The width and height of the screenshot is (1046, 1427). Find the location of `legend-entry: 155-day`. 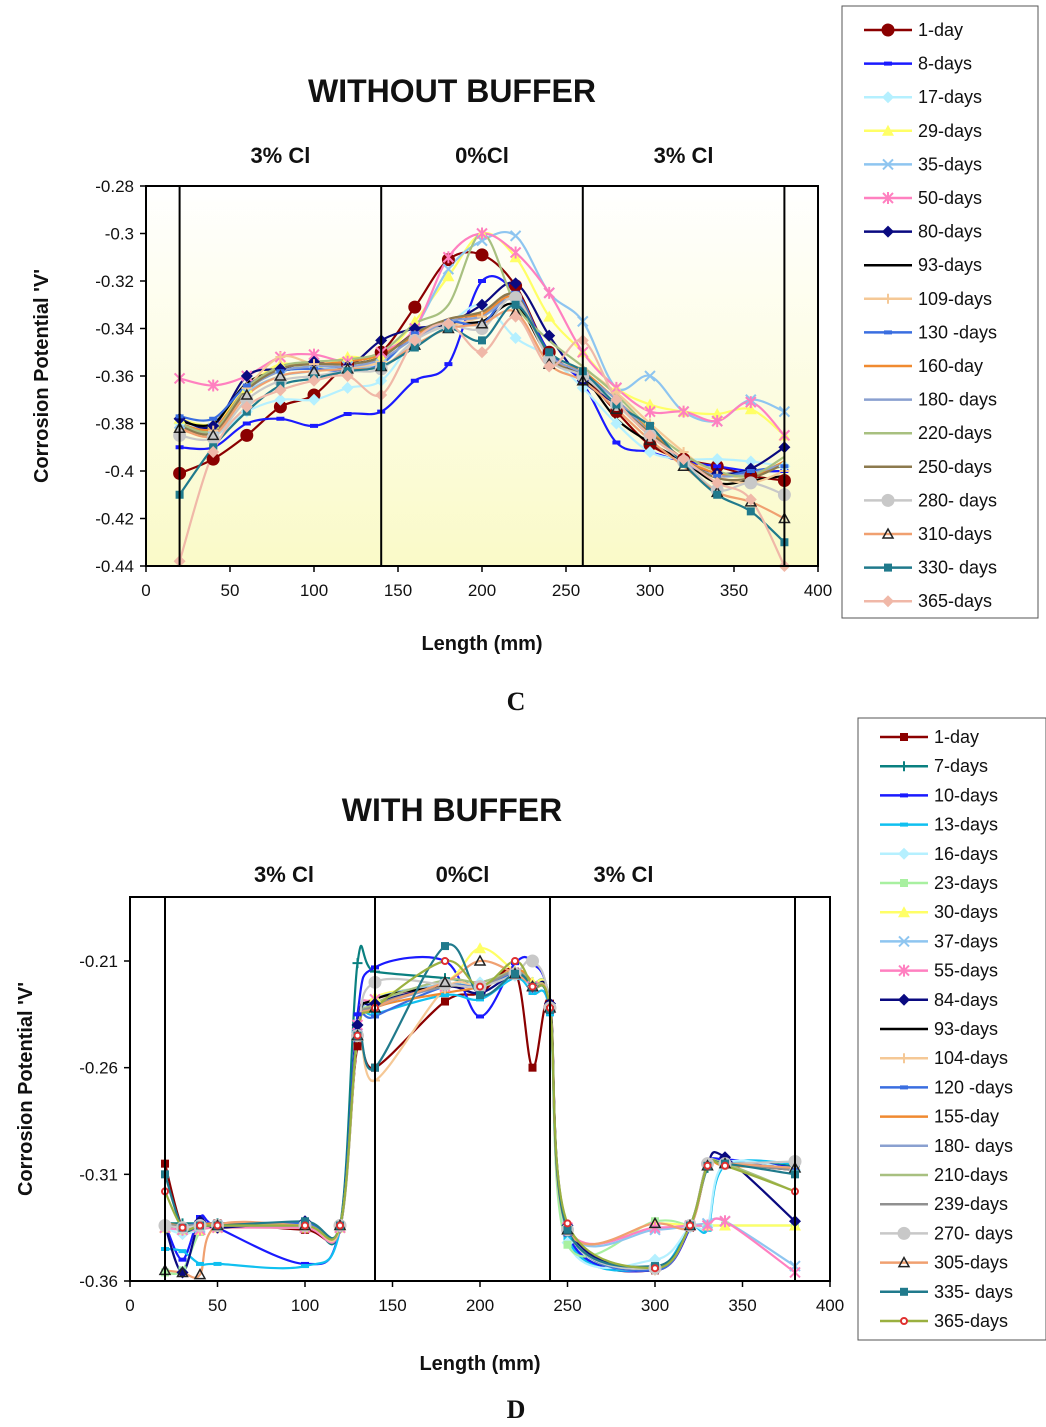

legend-entry: 155-day is located at coordinates (939, 1117).